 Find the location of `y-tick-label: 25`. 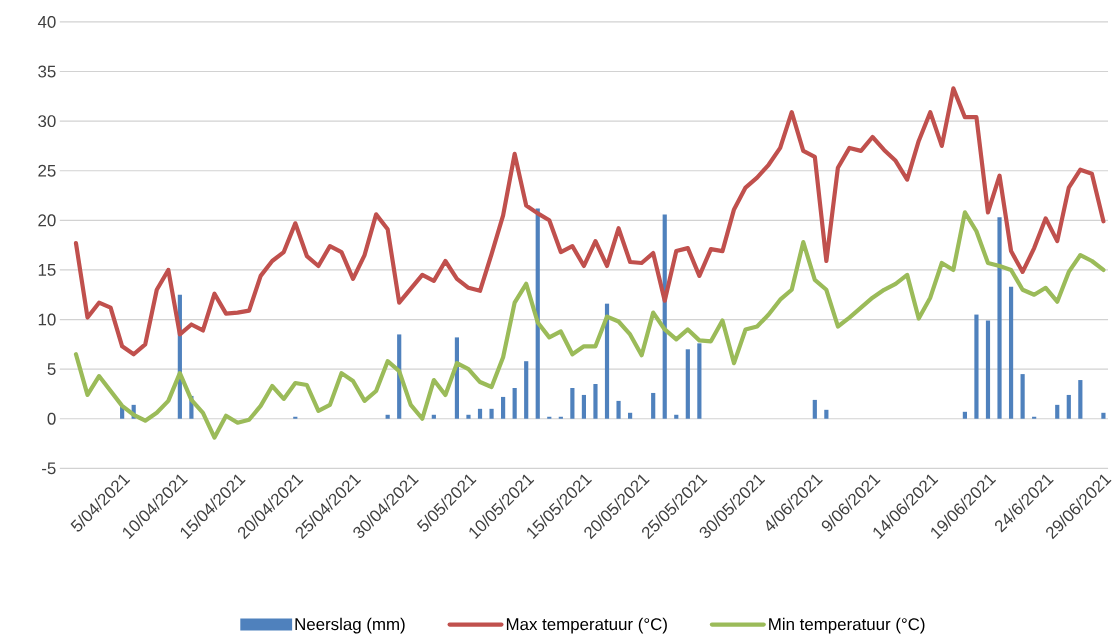

y-tick-label: 25 is located at coordinates (47, 170).